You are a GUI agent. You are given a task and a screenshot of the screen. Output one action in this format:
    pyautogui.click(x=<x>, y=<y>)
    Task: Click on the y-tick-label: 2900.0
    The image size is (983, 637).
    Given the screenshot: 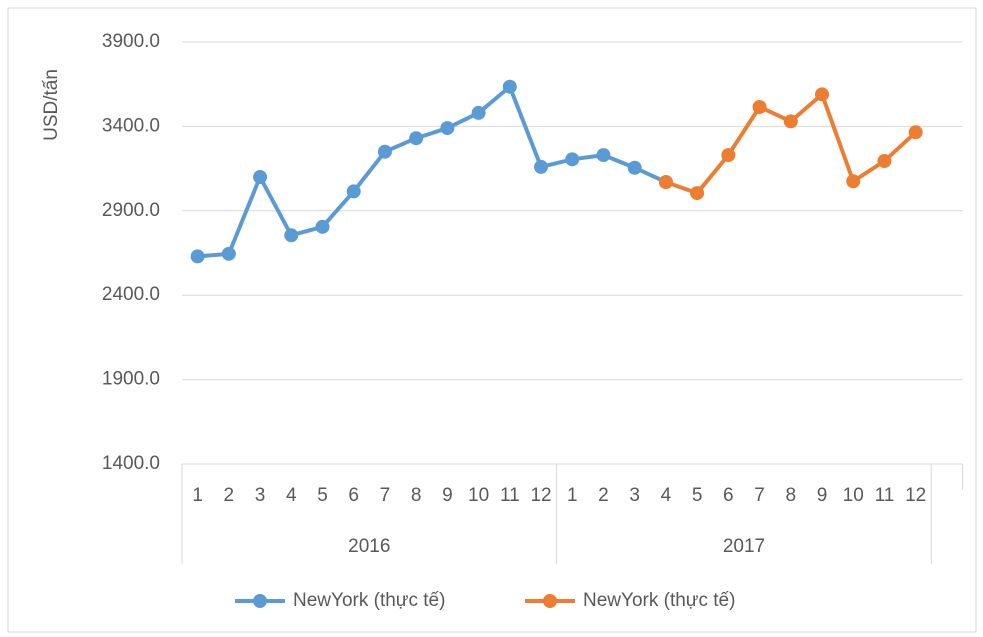 What is the action you would take?
    pyautogui.click(x=131, y=210)
    